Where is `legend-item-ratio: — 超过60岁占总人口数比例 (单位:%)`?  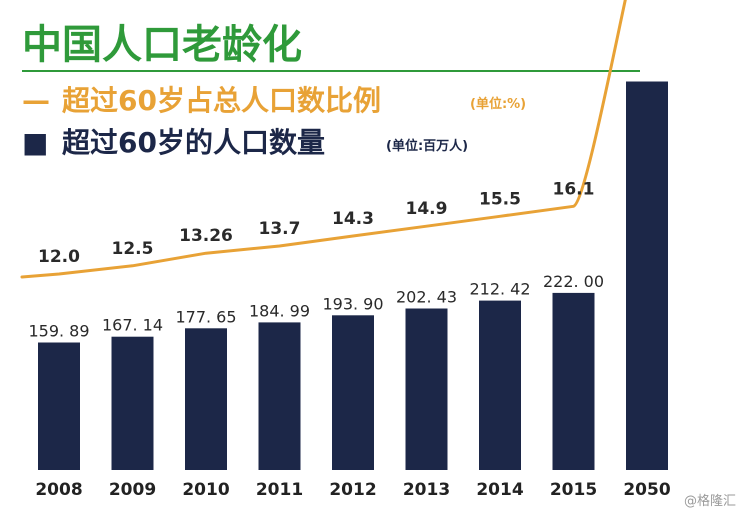
legend-item-ratio: — 超过60岁占总人口数比例 (单位:%) is located at coordinates (274, 100).